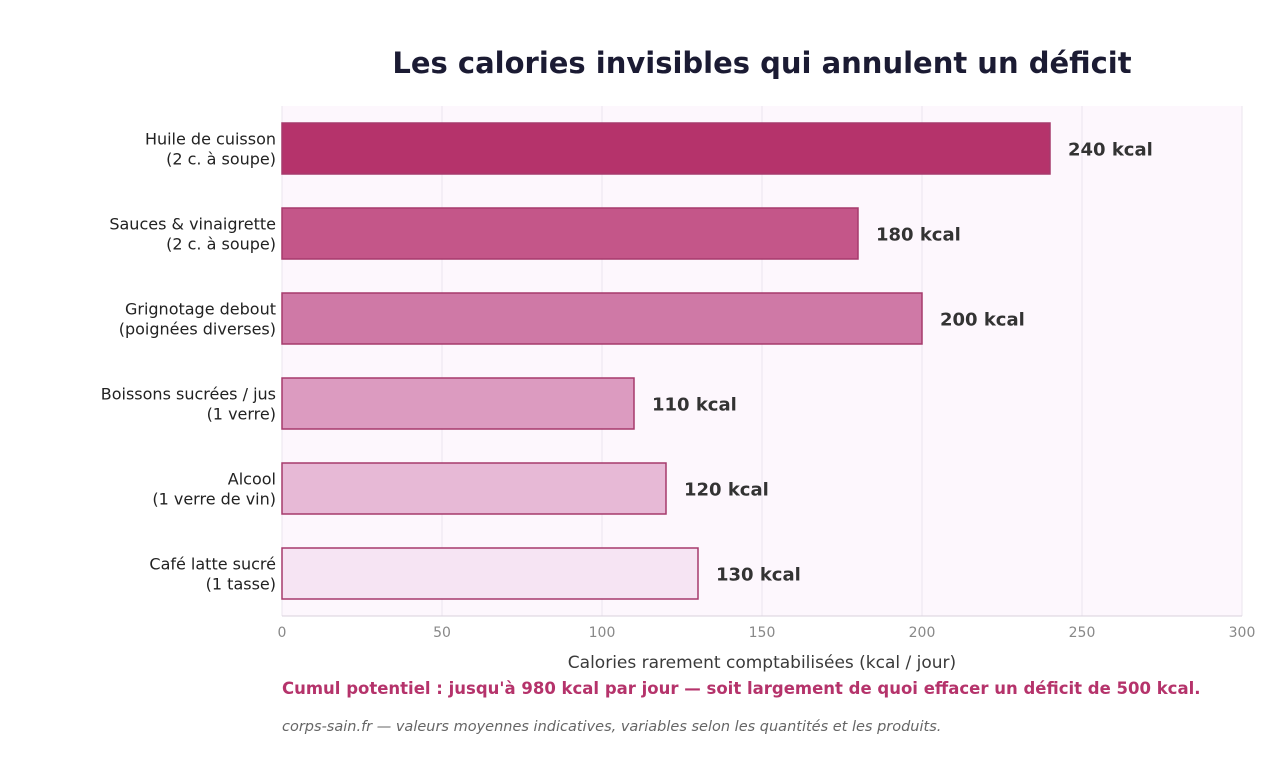 The width and height of the screenshot is (1280, 760). Describe the element at coordinates (197, 329) in the screenshot. I see `y-category-label-line: (poignées diverses)` at that location.